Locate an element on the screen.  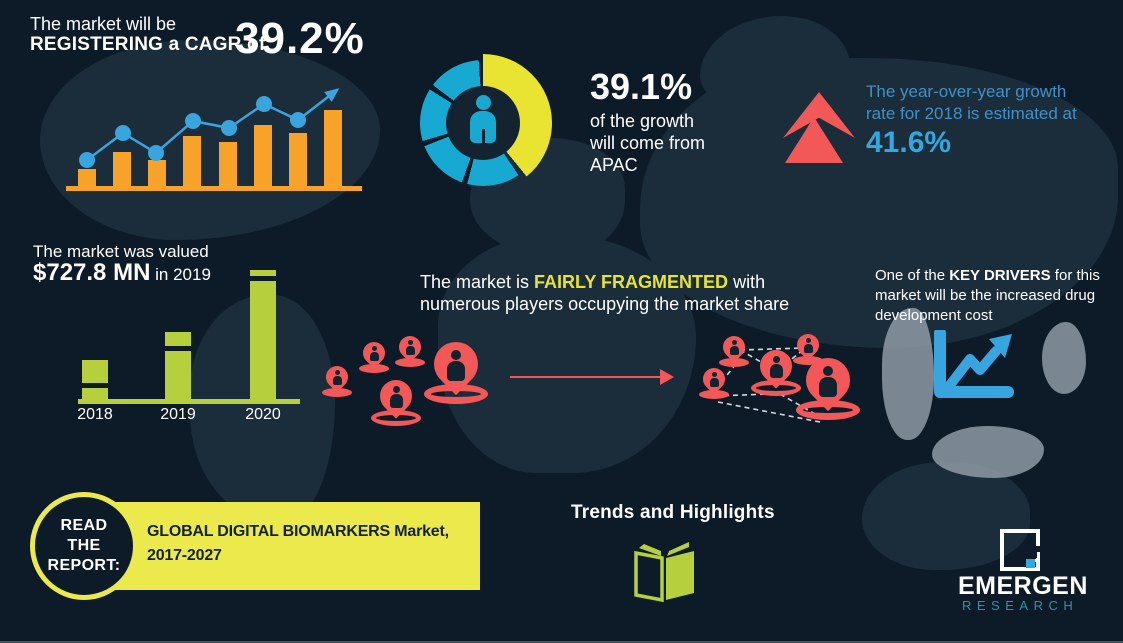
yoy-value: 41.6% is located at coordinates (909, 142).